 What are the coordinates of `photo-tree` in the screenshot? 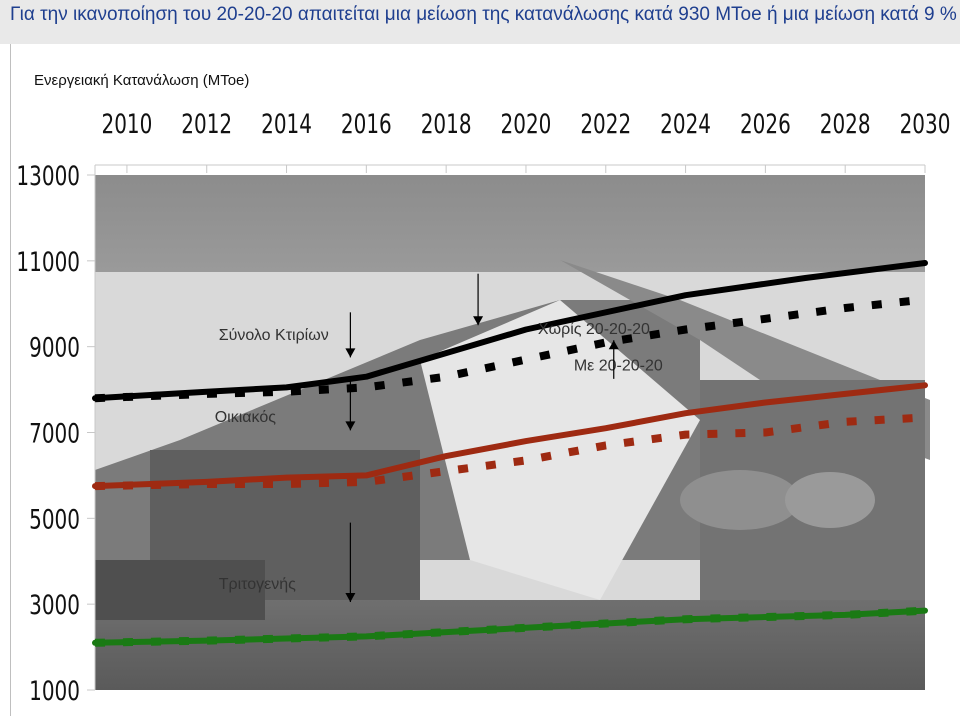 It's located at (740, 500).